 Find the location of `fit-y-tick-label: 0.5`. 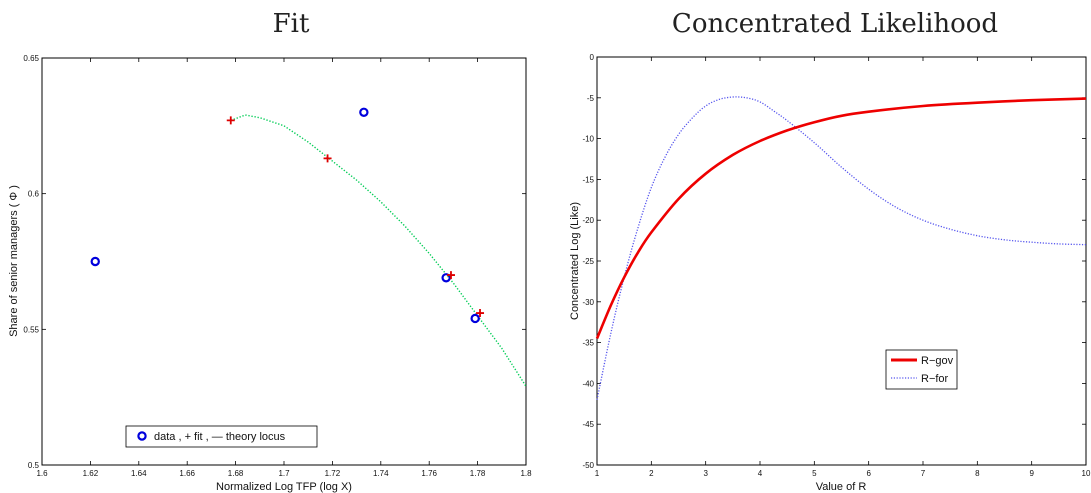

fit-y-tick-label: 0.5 is located at coordinates (34, 465).